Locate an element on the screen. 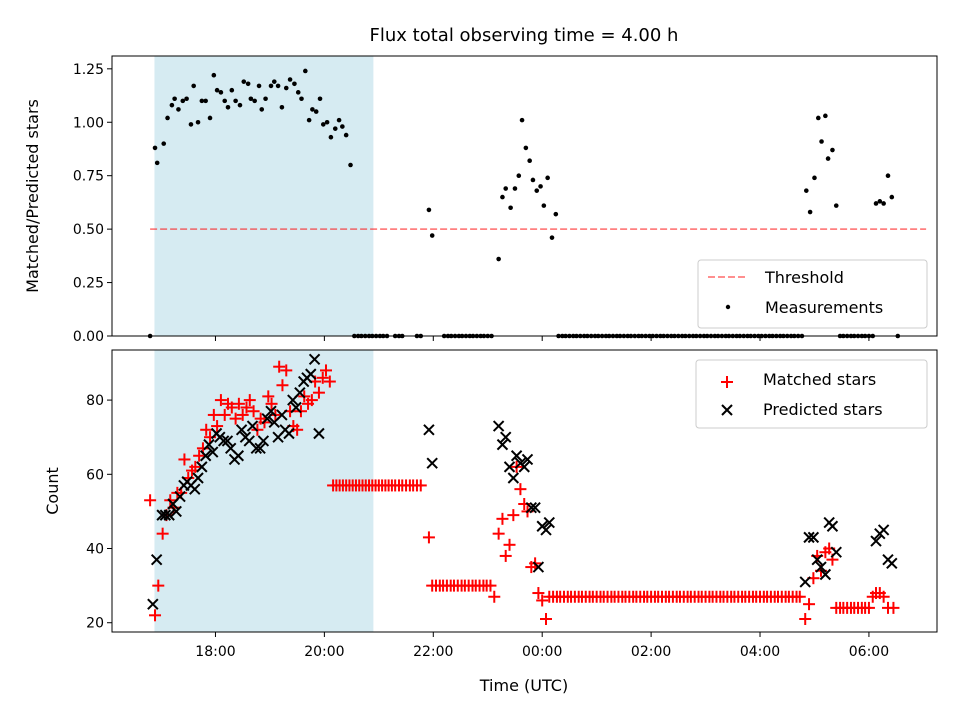 This screenshot has width=960, height=720. top-panel-x-ticks is located at coordinates (542, 338).